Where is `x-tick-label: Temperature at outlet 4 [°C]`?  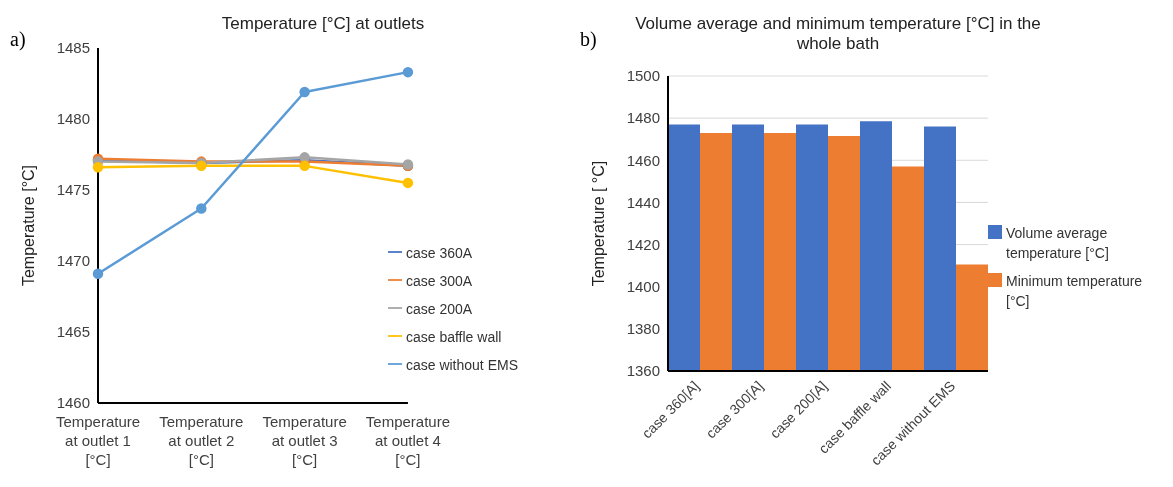 x-tick-label: Temperature at outlet 4 [°C] is located at coordinates (408, 440).